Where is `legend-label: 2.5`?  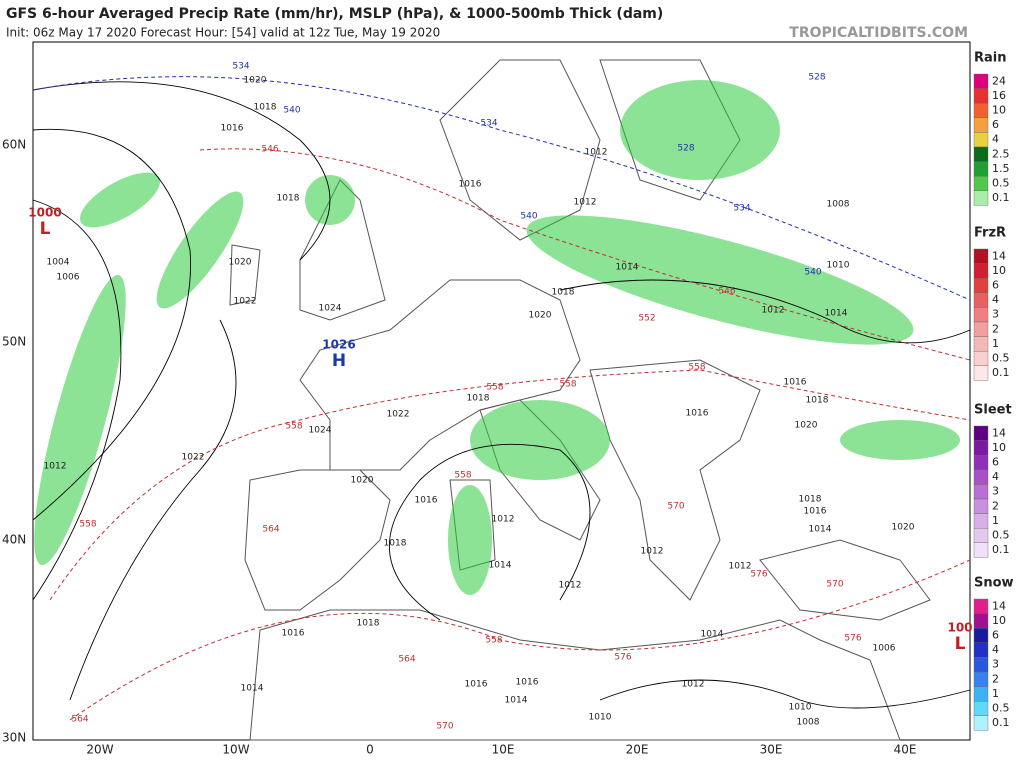 legend-label: 2.5 is located at coordinates (1001, 153).